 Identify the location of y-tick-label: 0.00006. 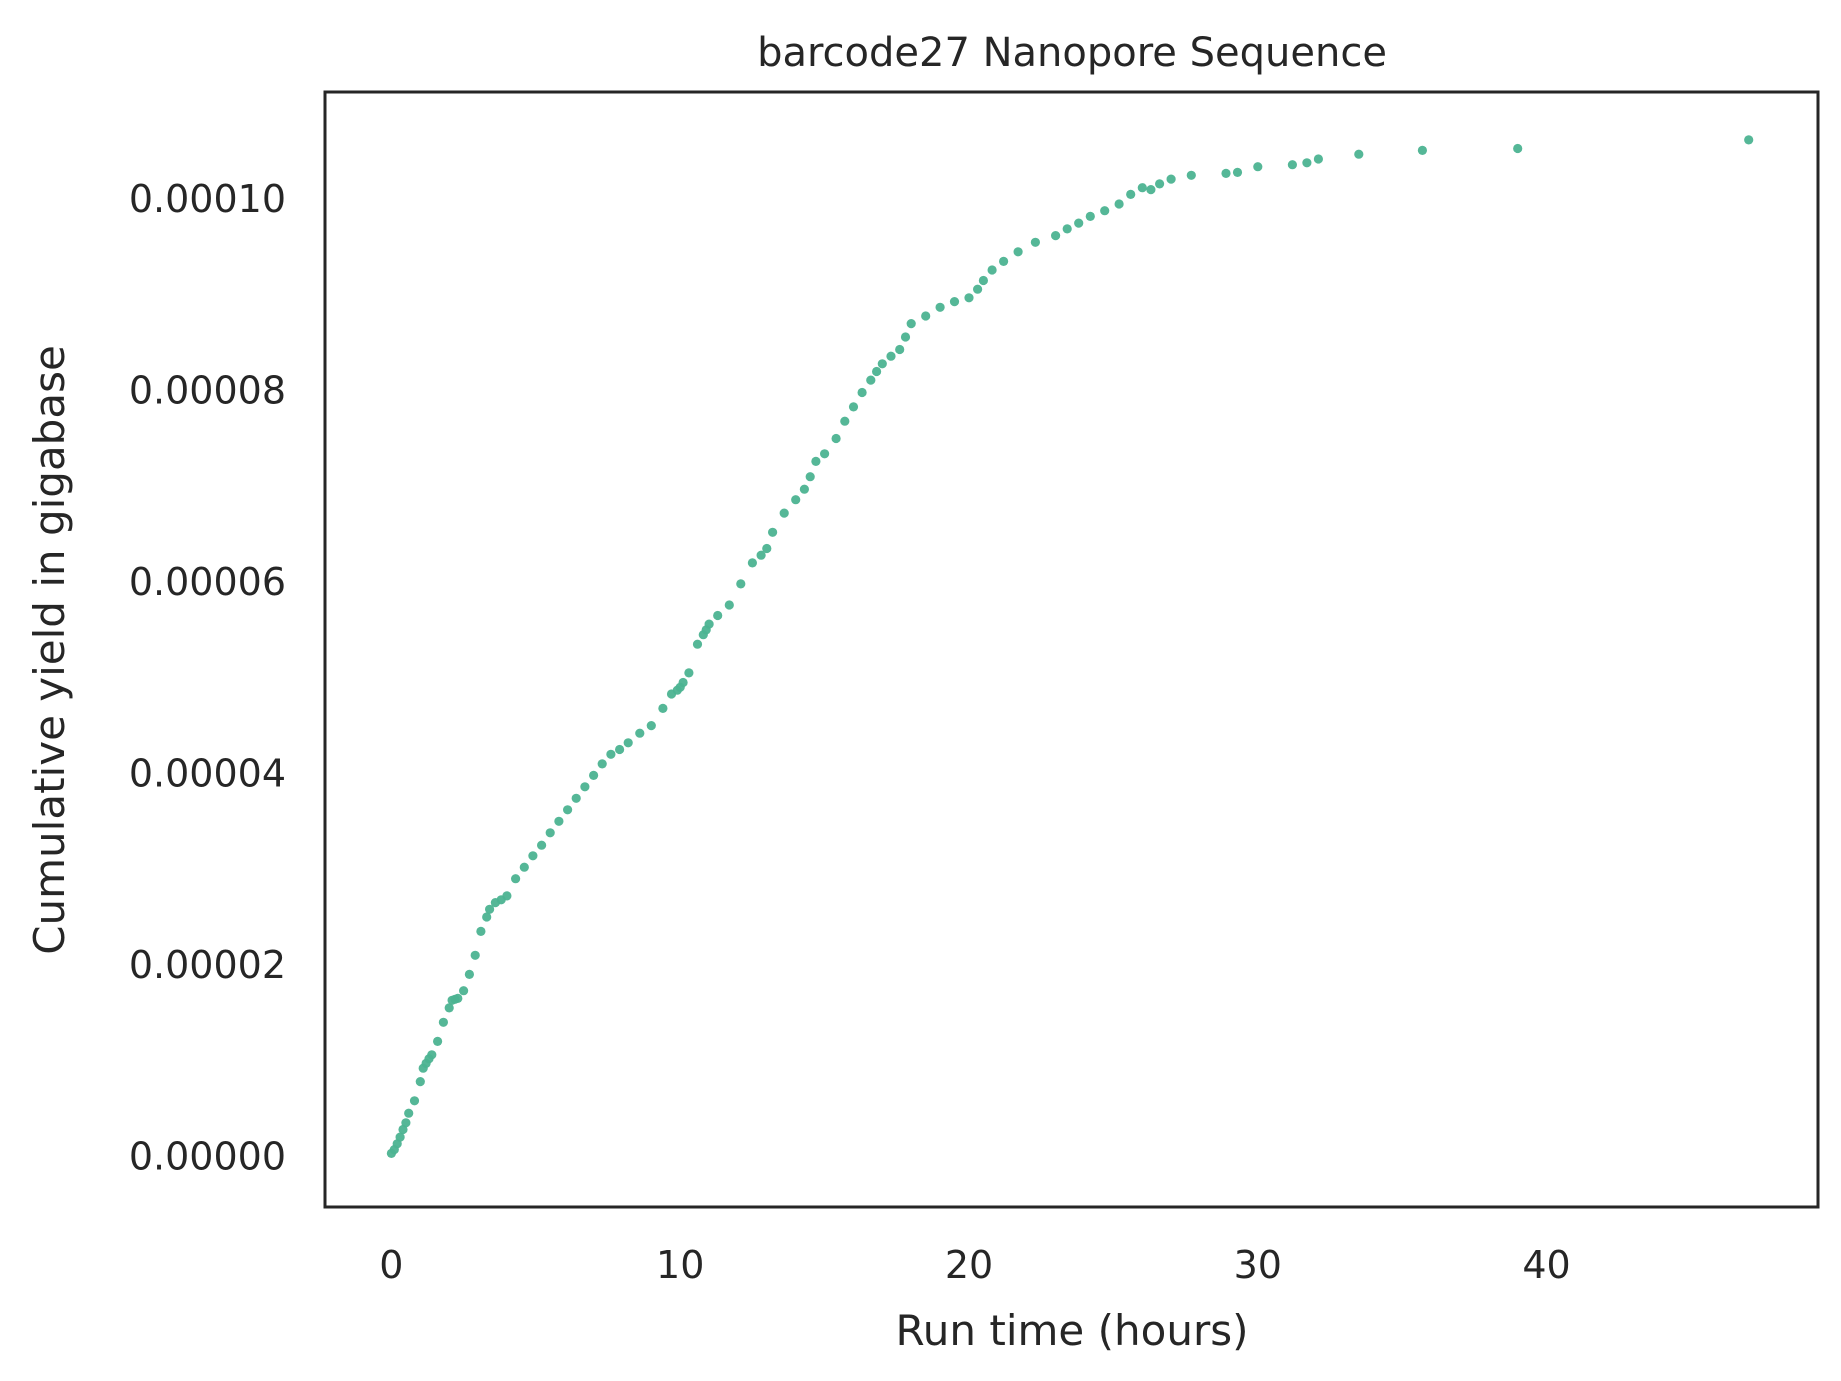
(207, 582).